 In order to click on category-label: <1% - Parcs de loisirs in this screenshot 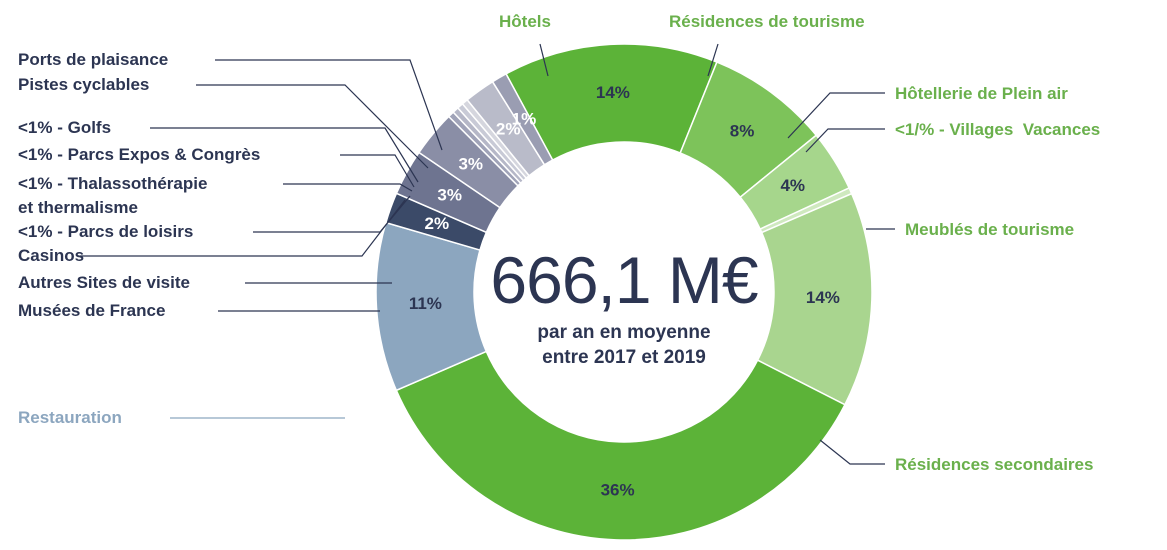, I will do `click(106, 231)`.